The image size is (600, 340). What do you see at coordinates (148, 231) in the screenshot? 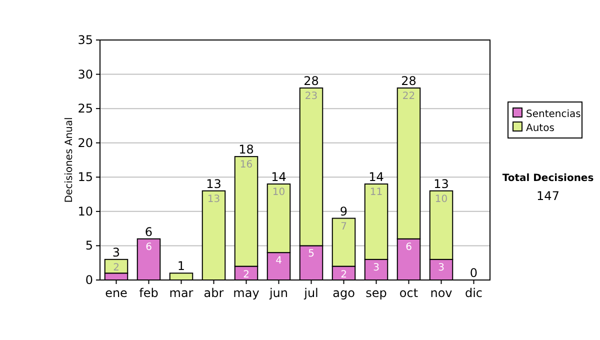
I see `total-label: 6` at bounding box center [148, 231].